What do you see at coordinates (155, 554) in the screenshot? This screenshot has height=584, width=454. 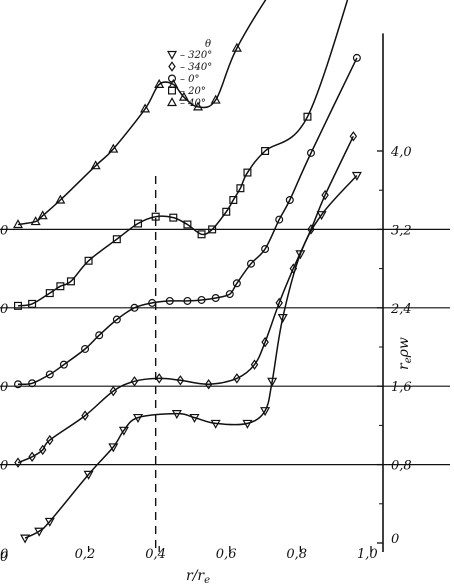 I see `x-tick-label: 0,4` at bounding box center [155, 554].